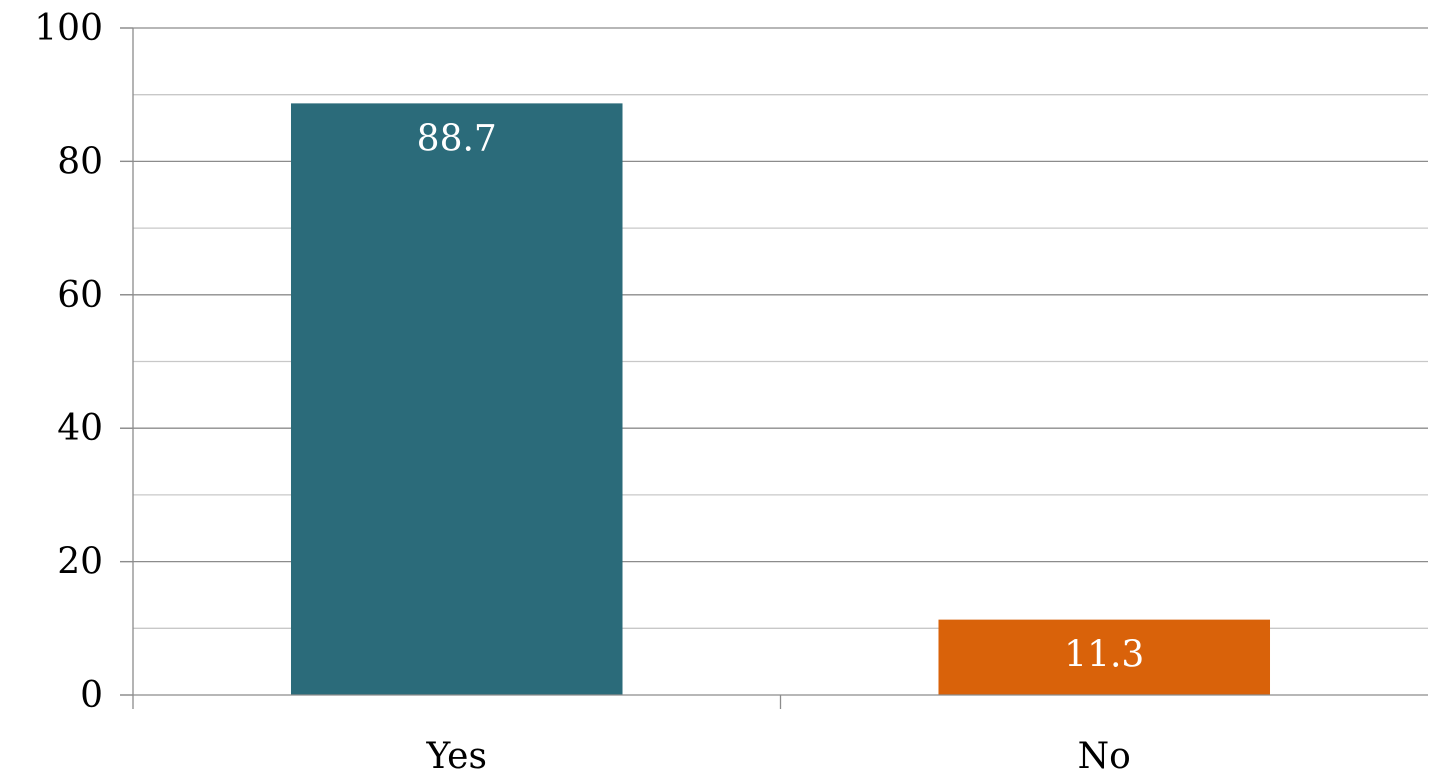 The width and height of the screenshot is (1444, 778). What do you see at coordinates (457, 138) in the screenshot?
I see `data-label: 88.7` at bounding box center [457, 138].